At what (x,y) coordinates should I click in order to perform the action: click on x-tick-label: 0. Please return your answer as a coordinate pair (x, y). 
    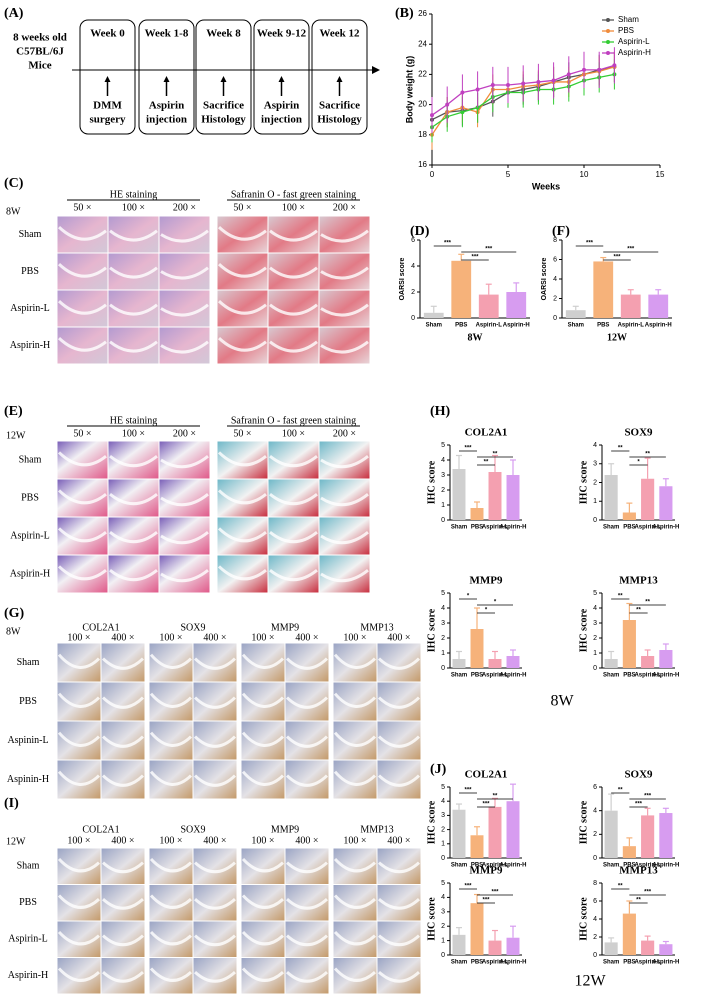
    Looking at the image, I should click on (432, 174).